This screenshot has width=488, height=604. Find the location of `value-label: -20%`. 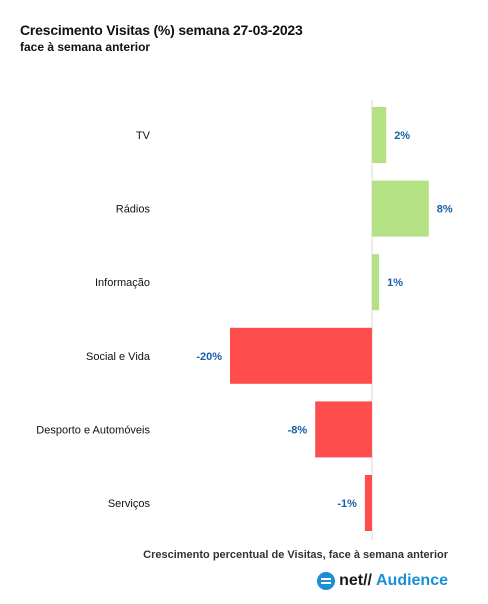

value-label: -20% is located at coordinates (209, 357).